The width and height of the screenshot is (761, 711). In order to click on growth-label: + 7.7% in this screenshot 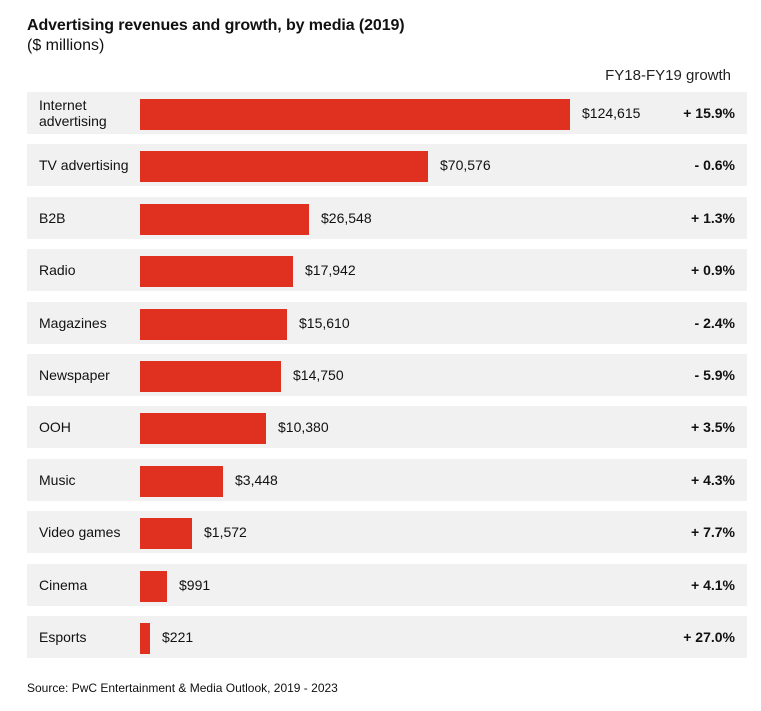, I will do `click(713, 532)`.